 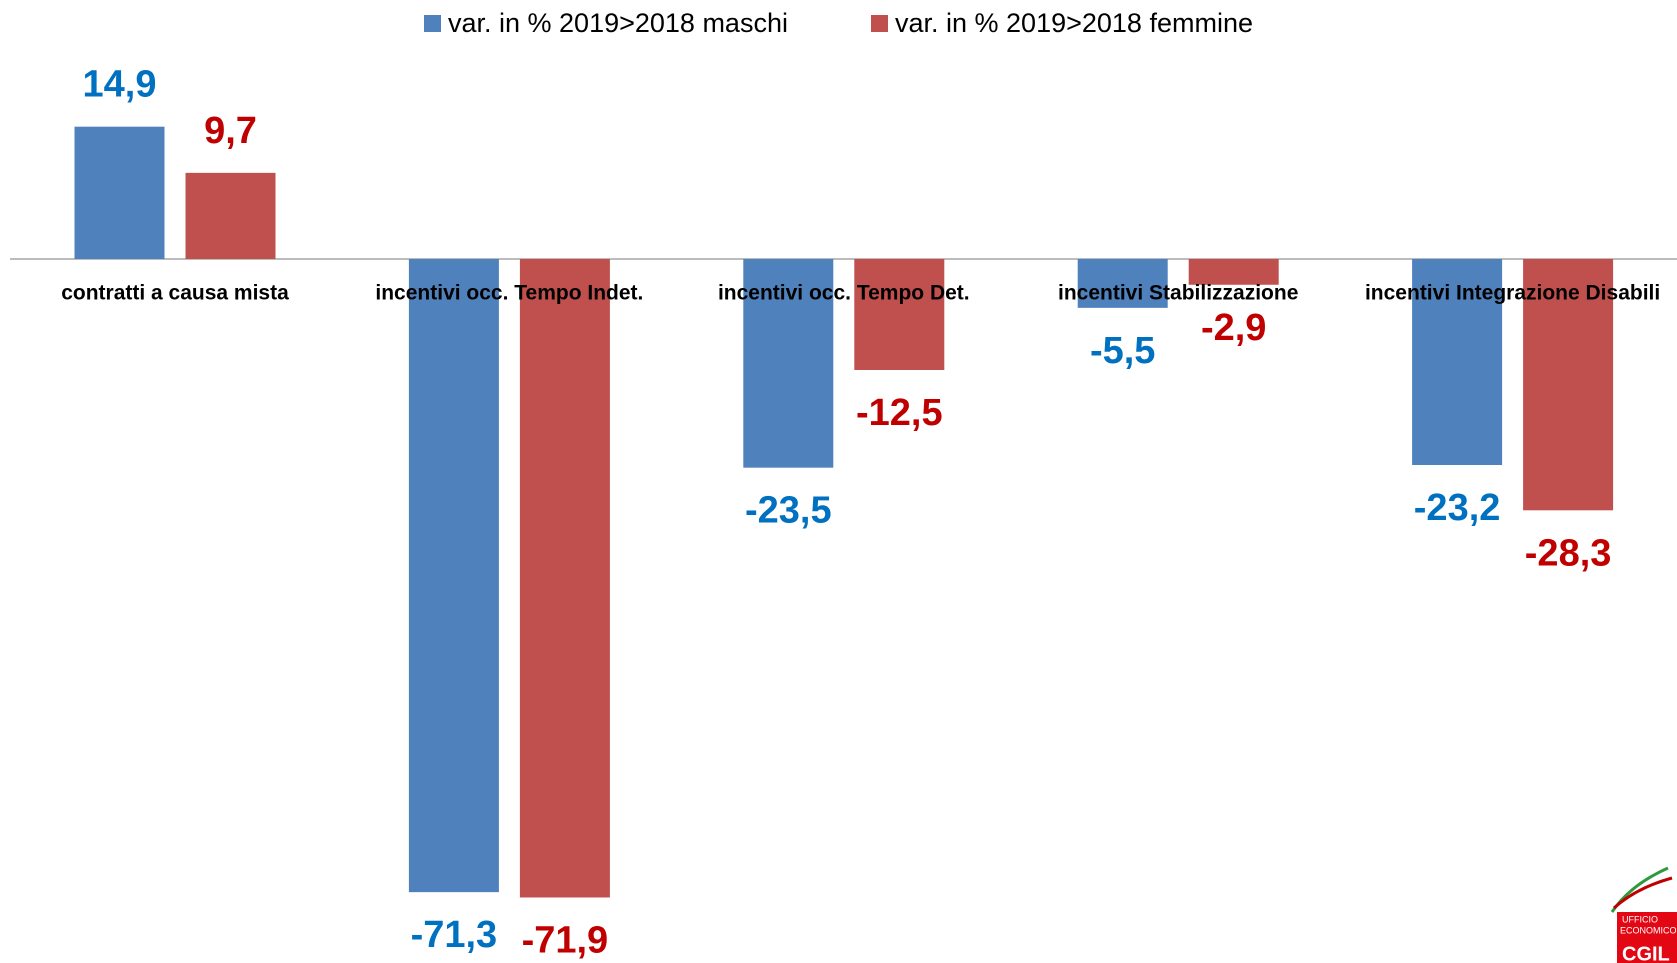 What do you see at coordinates (1178, 293) in the screenshot?
I see `x-tick-label: incentivi Stabilizzazione` at bounding box center [1178, 293].